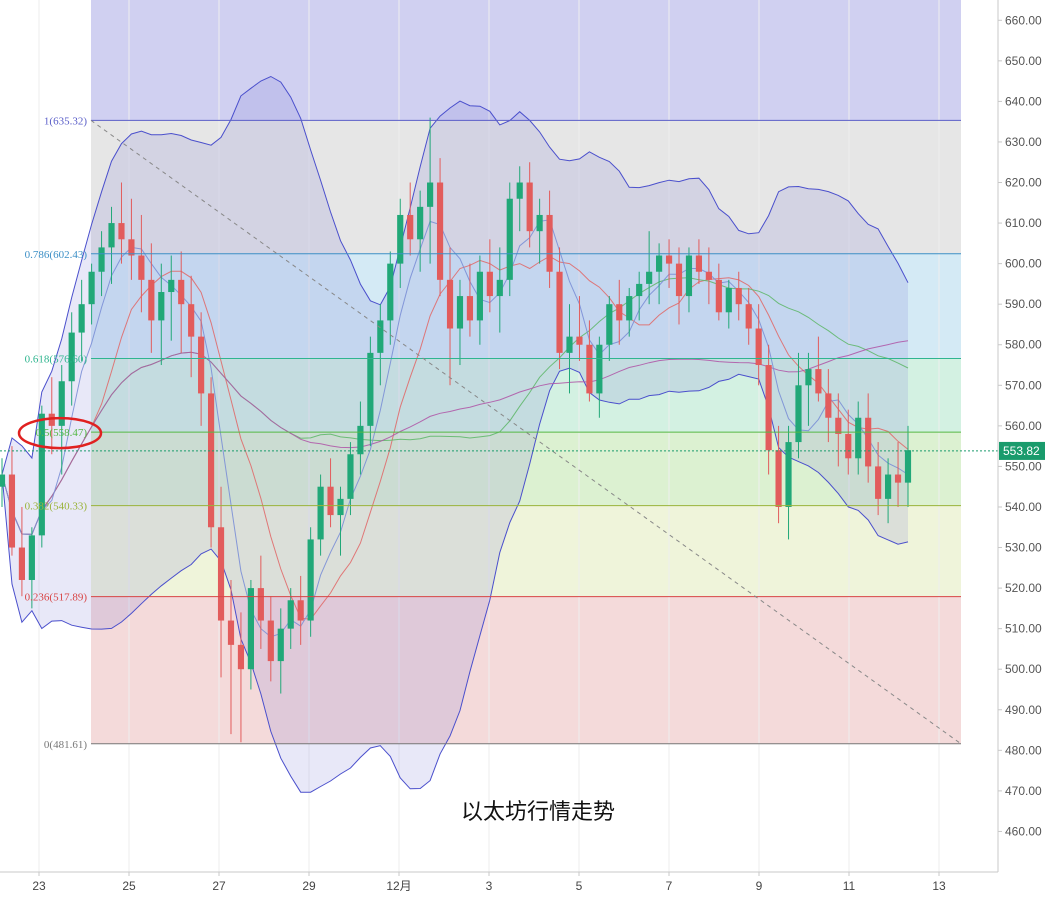 This screenshot has width=1048, height=908. Describe the element at coordinates (1023, 831) in the screenshot. I see `y-tick-label: 460.00` at that location.